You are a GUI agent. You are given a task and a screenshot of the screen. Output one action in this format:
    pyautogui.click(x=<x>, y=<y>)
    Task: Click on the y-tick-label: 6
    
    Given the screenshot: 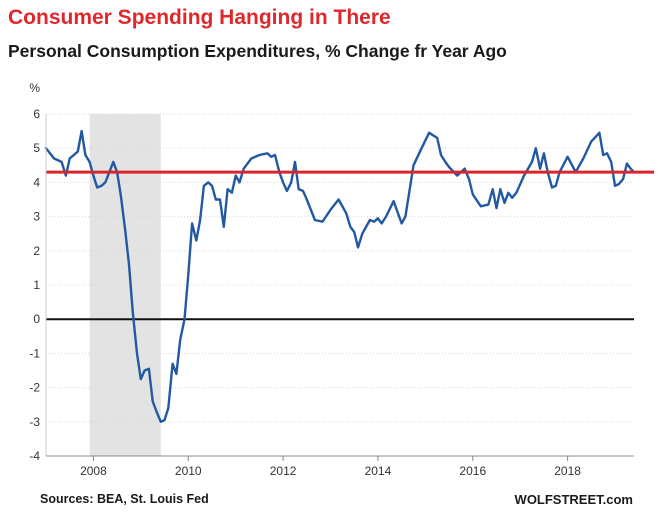 What is the action you would take?
    pyautogui.click(x=36, y=114)
    